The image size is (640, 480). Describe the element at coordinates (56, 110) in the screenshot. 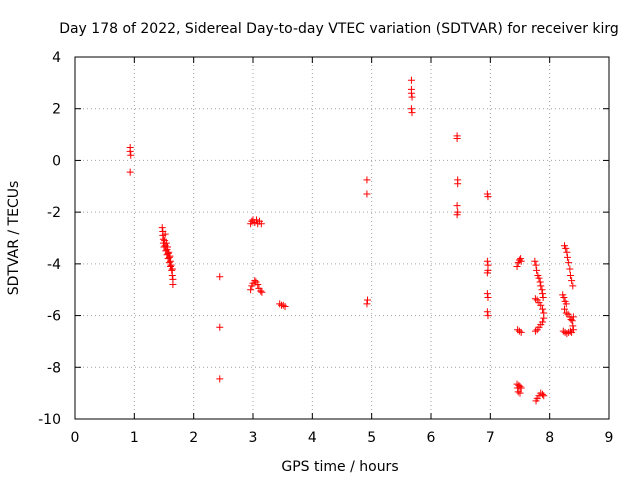

I see `y-tick-label: 2` at that location.